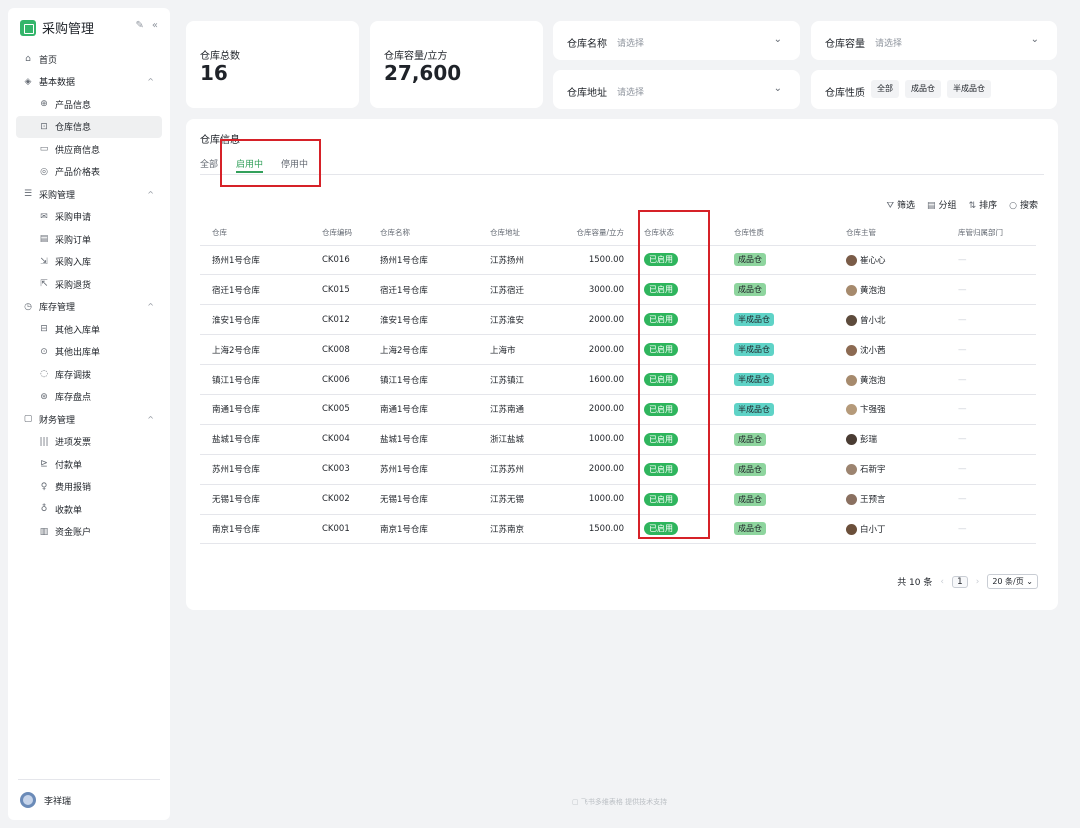  I want to click on table-row: 无锡1号仓库 CK002 无锡1号仓库 江苏无锡 1000.00 已启用 成品仓 王预言 —, so click(618, 499).